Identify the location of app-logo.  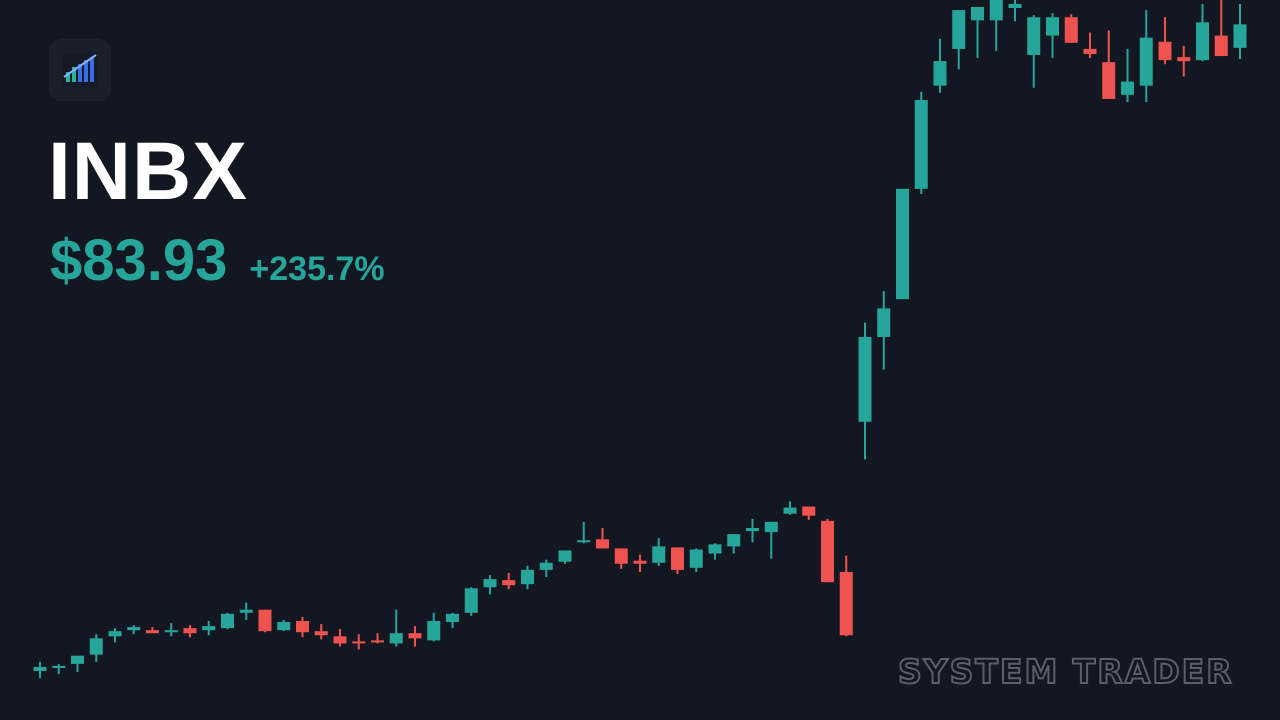
(80, 70).